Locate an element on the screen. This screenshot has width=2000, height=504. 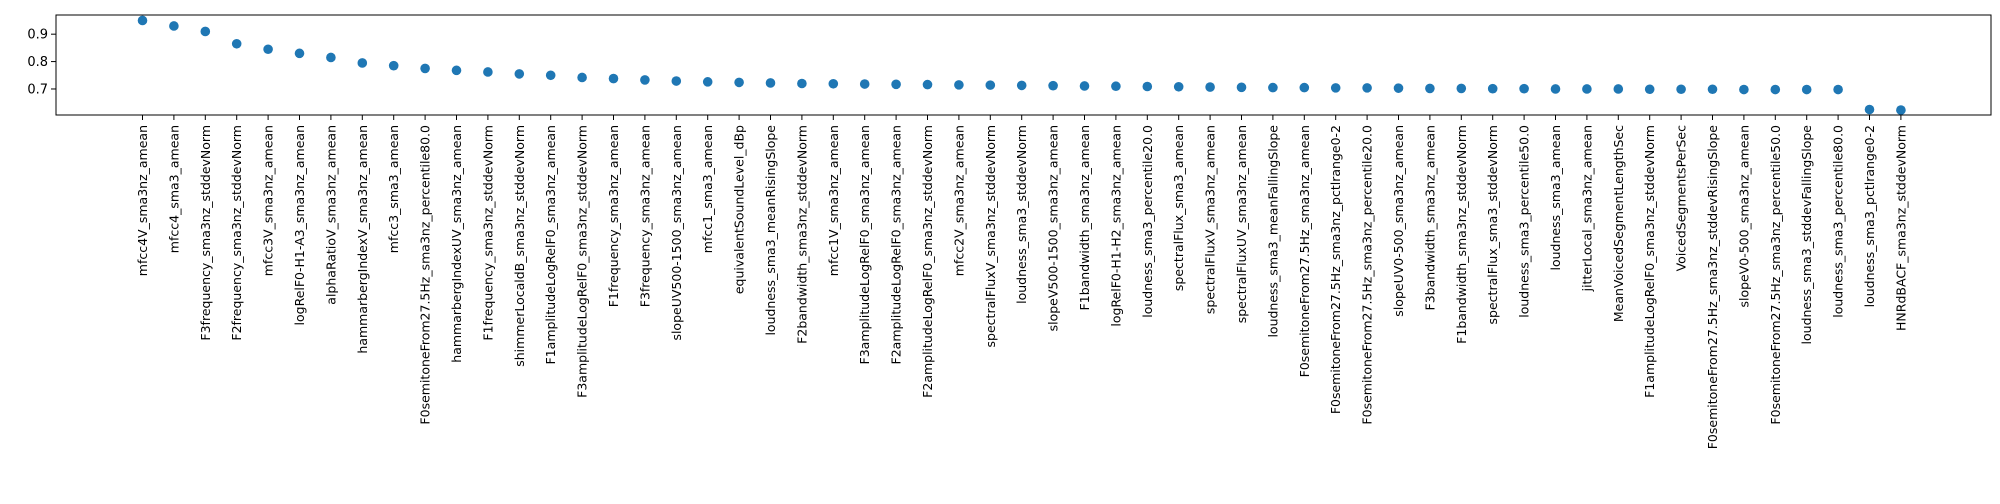
y-tick-label: 0.8 is located at coordinates (37, 62).